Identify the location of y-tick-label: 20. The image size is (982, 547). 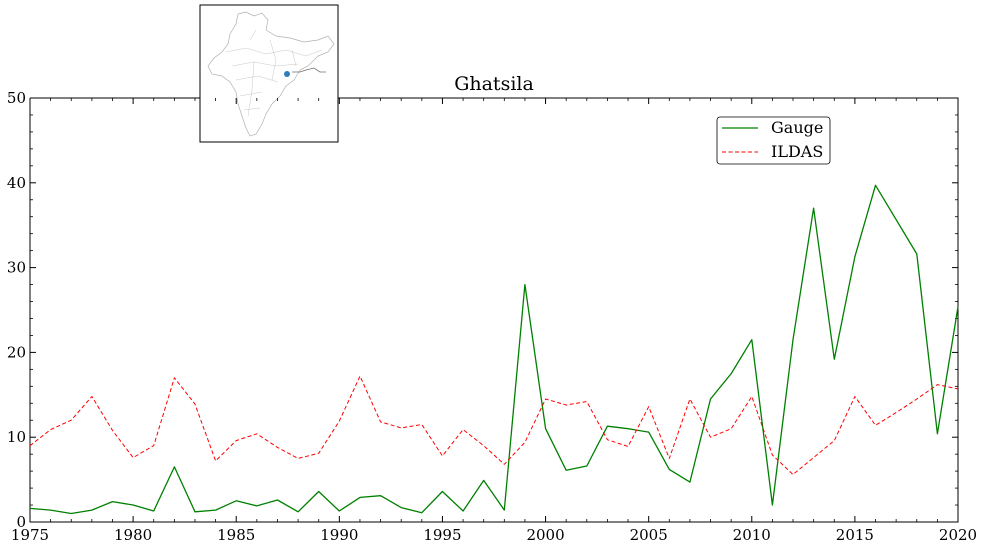
(16, 352).